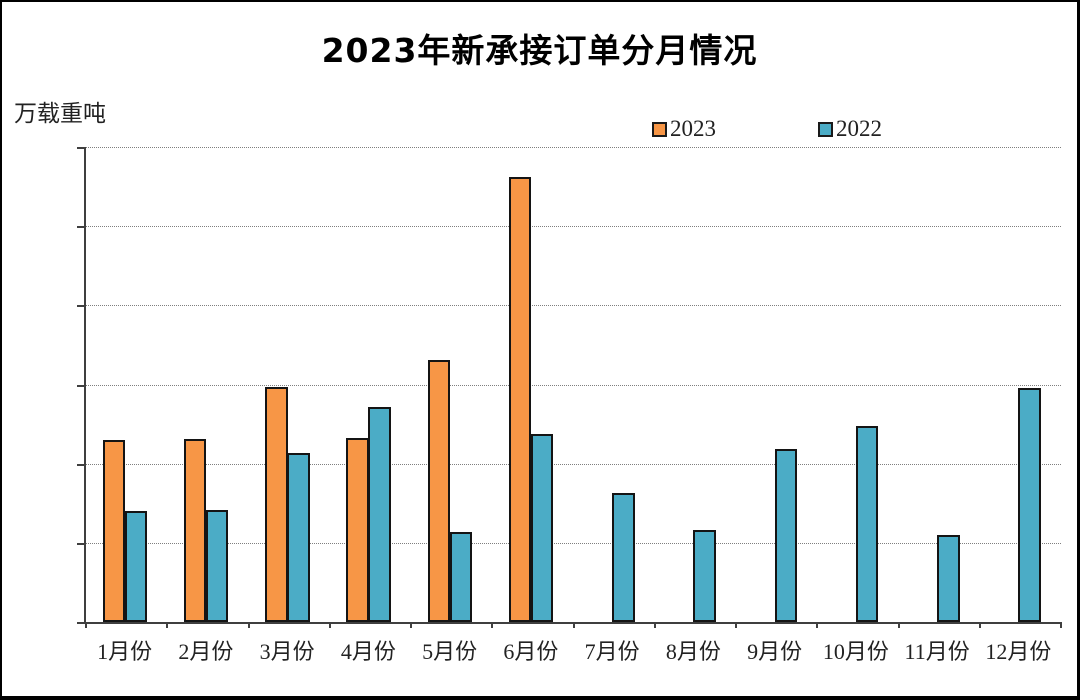 This screenshot has width=1080, height=700. I want to click on x-tick-label-4月份: 4月份, so click(368, 651).